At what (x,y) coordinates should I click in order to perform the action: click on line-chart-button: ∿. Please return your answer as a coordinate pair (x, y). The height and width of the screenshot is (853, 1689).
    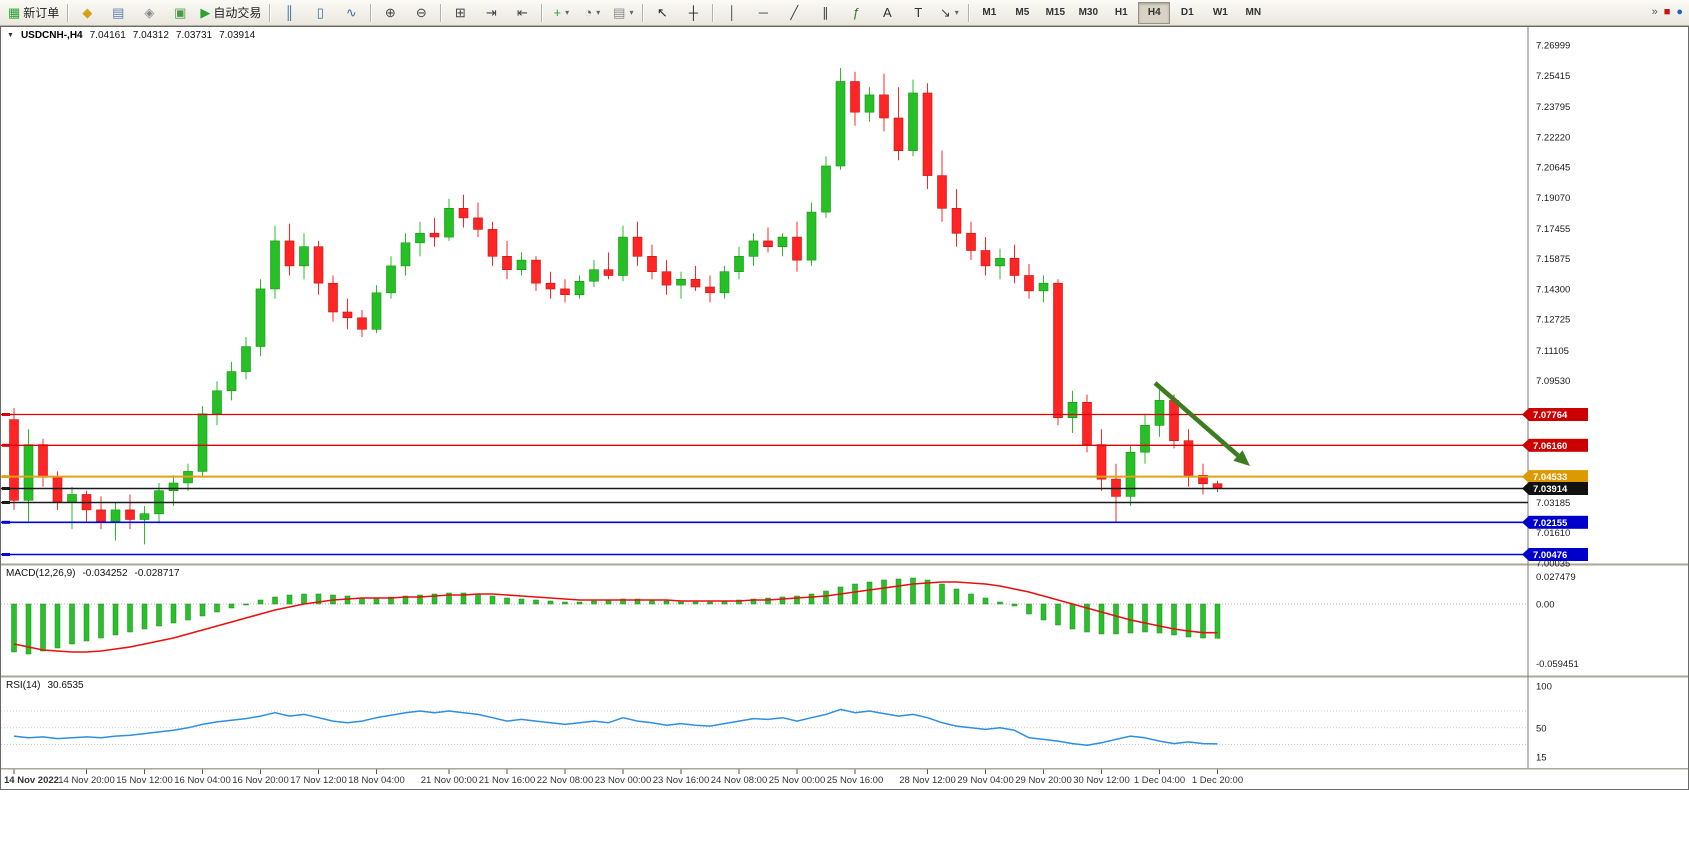
    Looking at the image, I should click on (351, 13).